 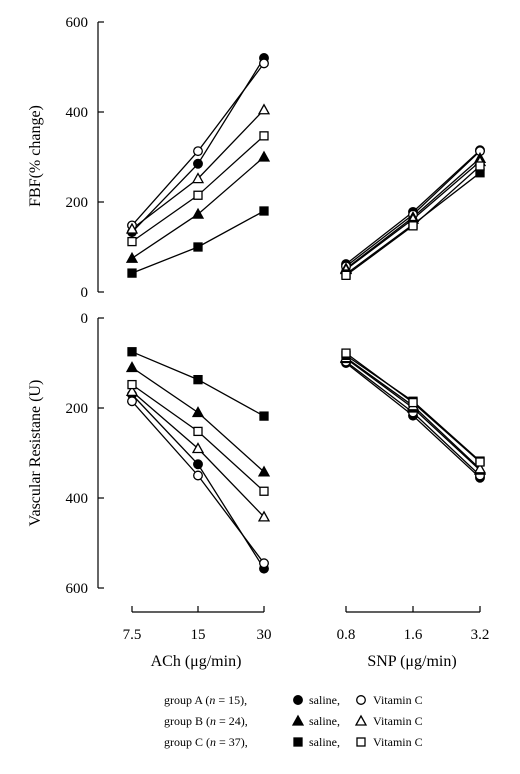 I want to click on resistance-y-tick-label: 400, so click(x=77, y=499).